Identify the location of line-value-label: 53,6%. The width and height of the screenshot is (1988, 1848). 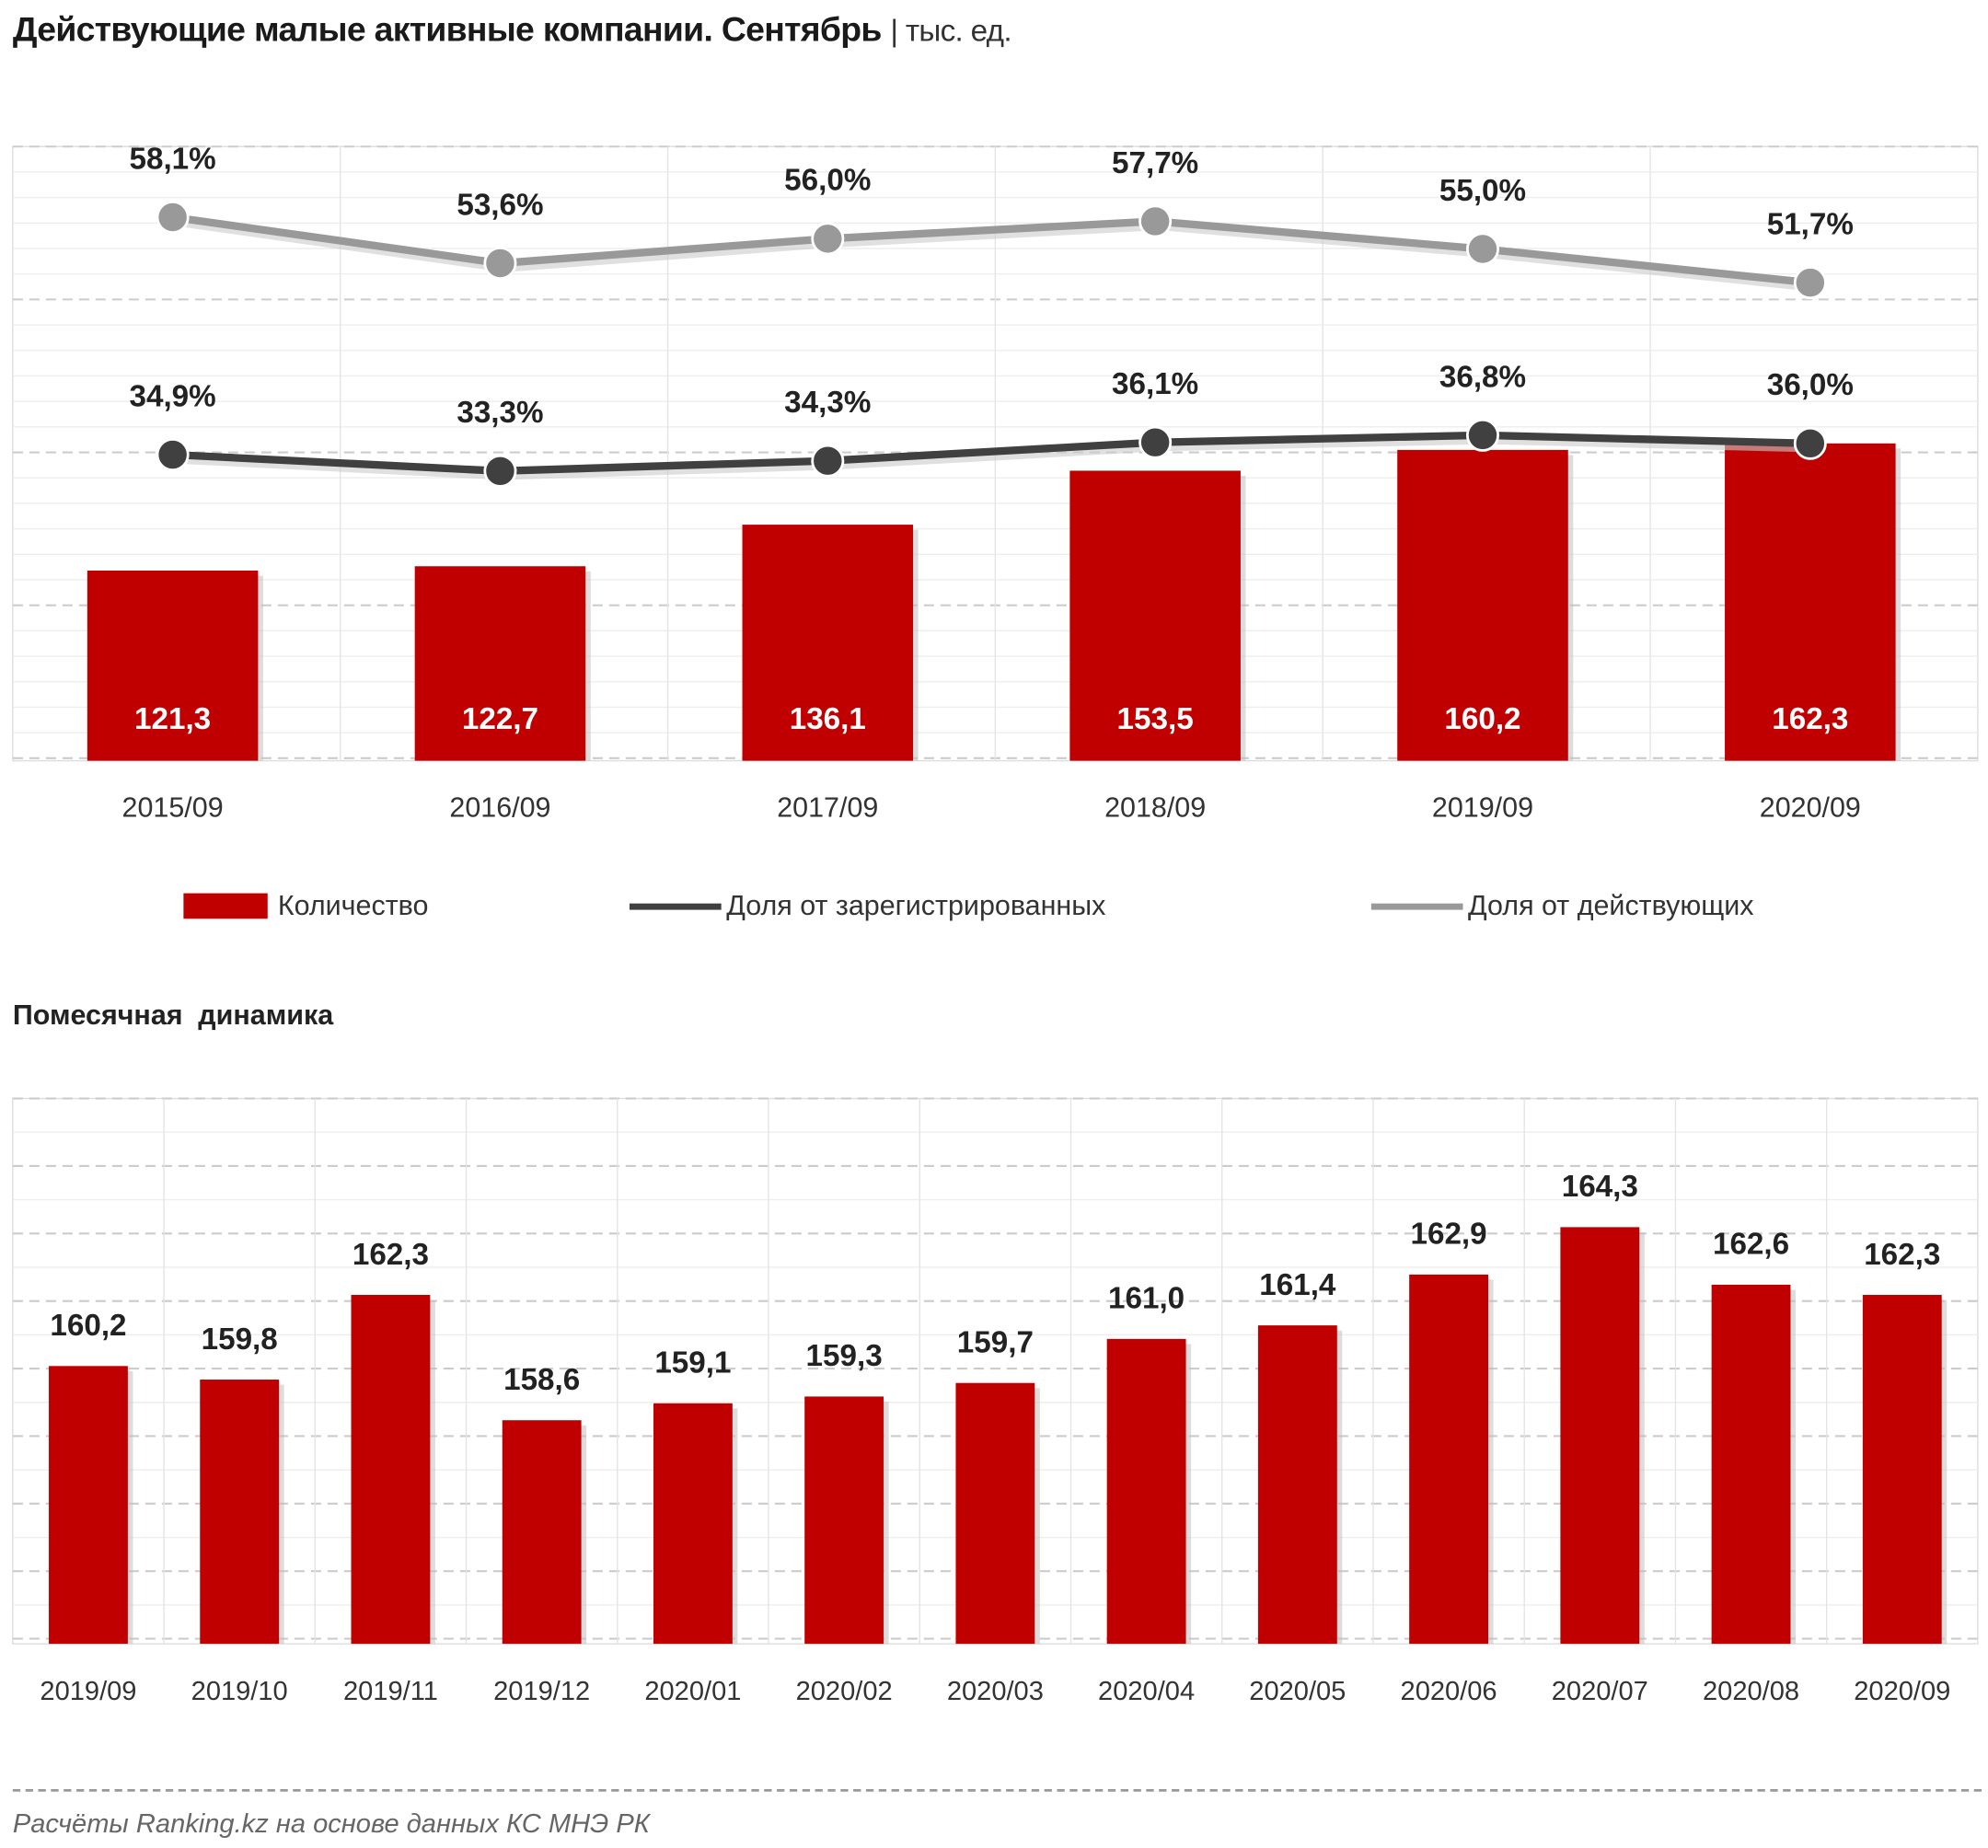
(500, 205).